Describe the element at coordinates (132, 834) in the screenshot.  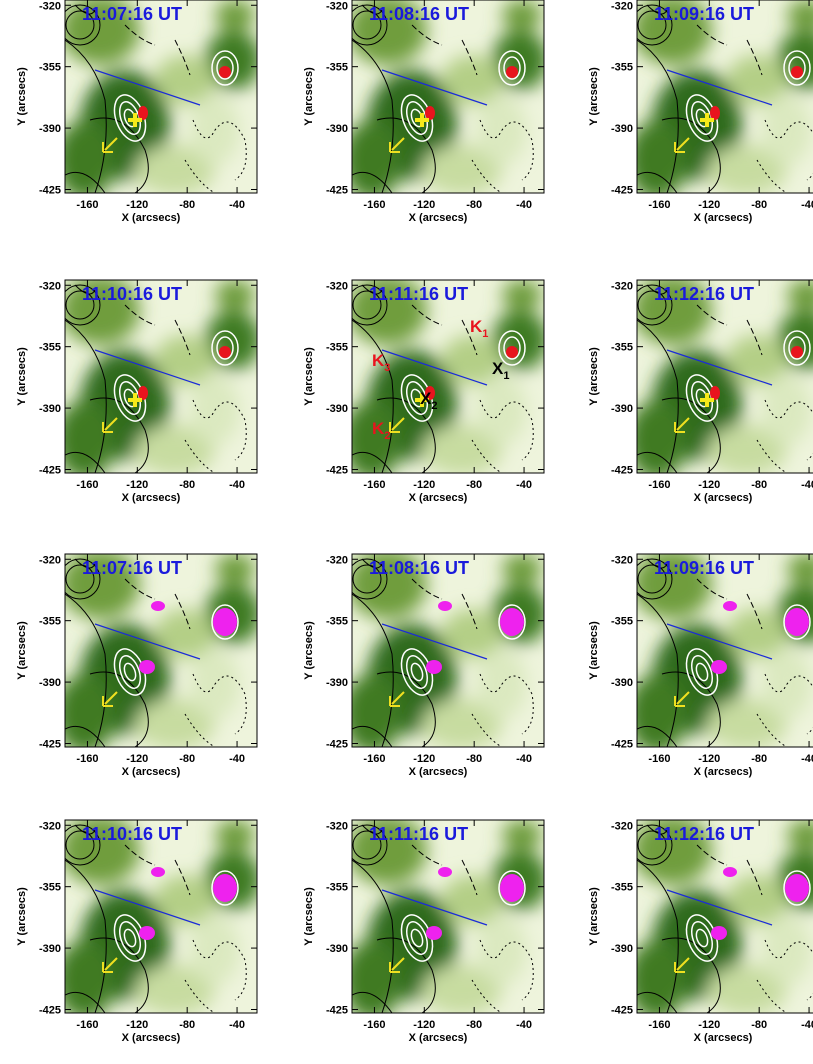
I see `panel-title: 11:10:16 UT` at that location.